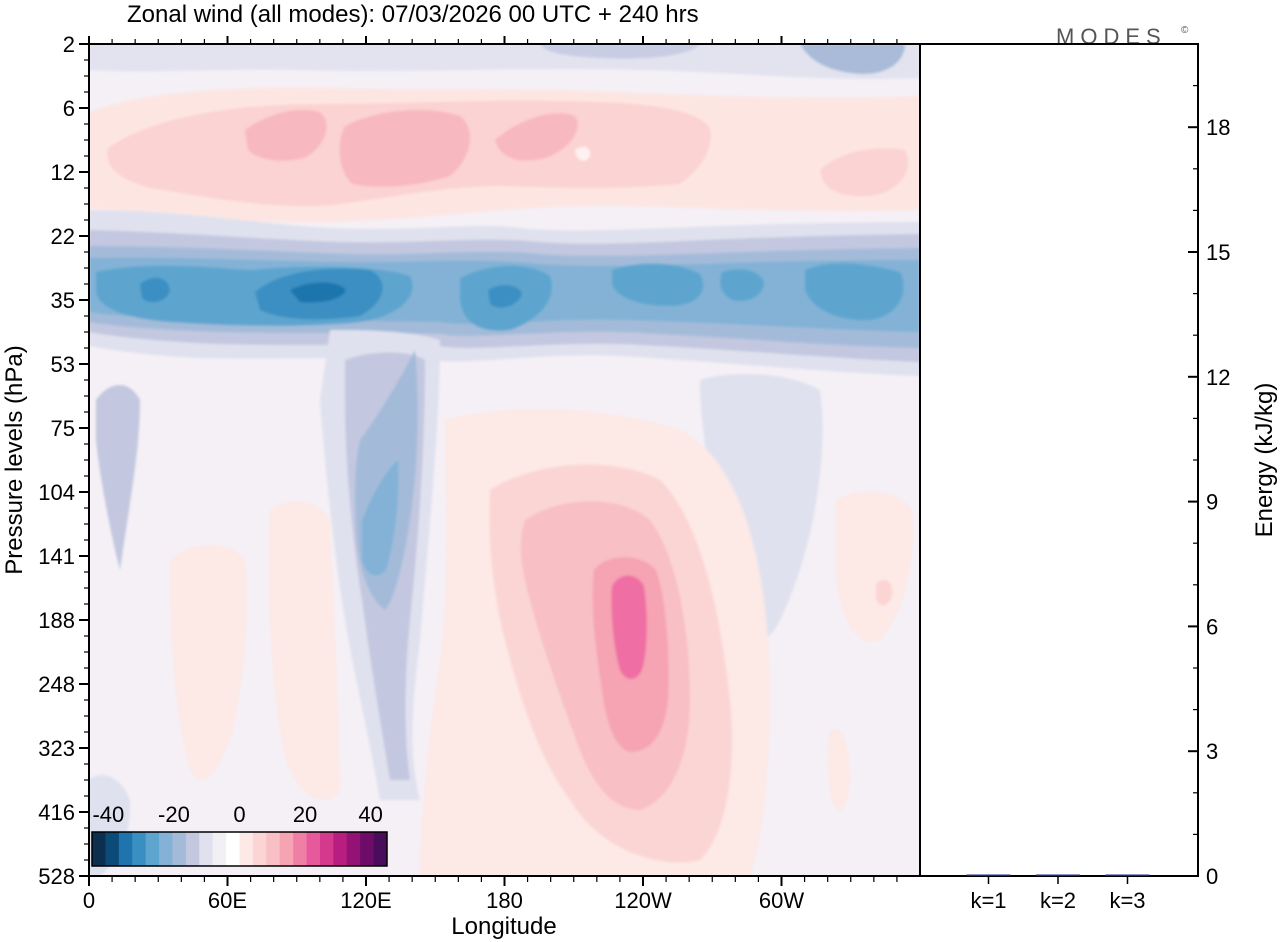 Image resolution: width=1280 pixels, height=942 pixels. Describe the element at coordinates (504, 61) in the screenshot. I see `contour-top-lightblue` at that location.